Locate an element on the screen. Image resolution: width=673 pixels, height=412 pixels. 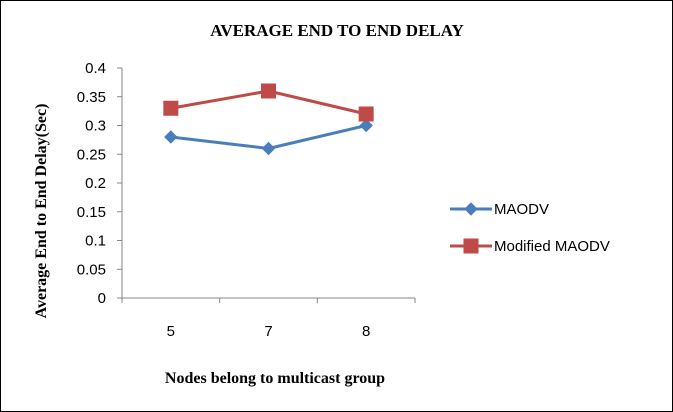
y-tick-label: 0 is located at coordinates (102, 298).